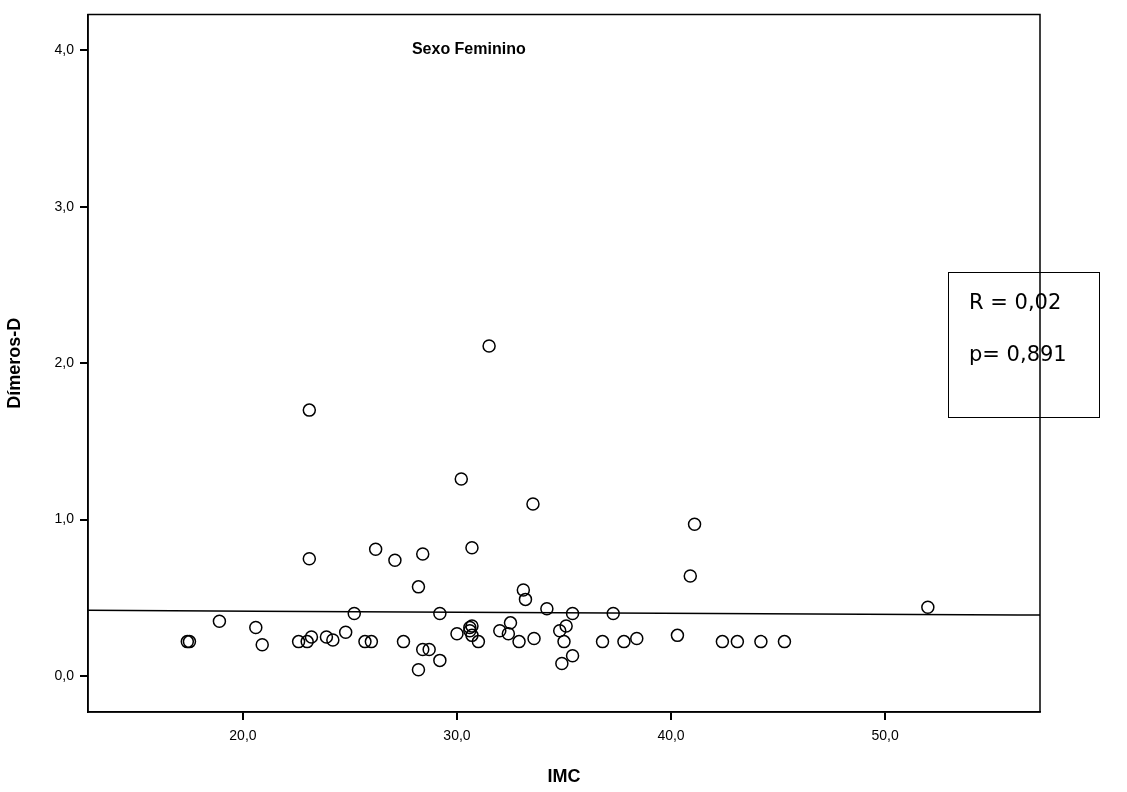  What do you see at coordinates (564, 776) in the screenshot?
I see `x-axis-title: IMC` at bounding box center [564, 776].